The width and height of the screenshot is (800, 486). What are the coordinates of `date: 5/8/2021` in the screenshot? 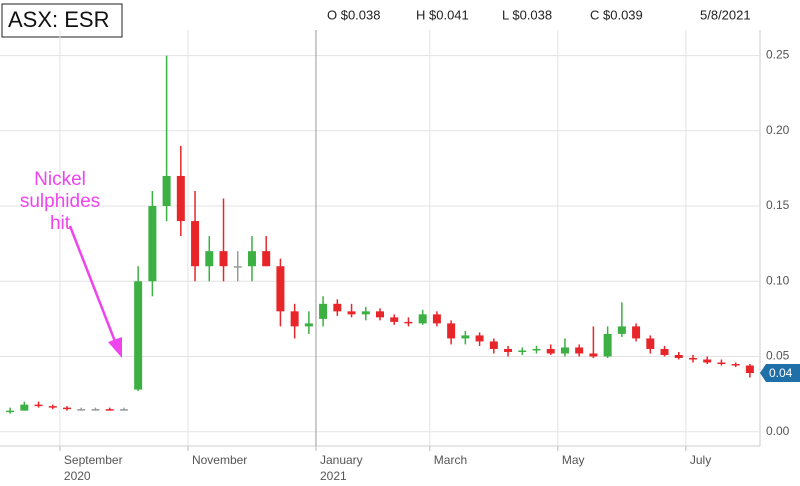 It's located at (725, 14).